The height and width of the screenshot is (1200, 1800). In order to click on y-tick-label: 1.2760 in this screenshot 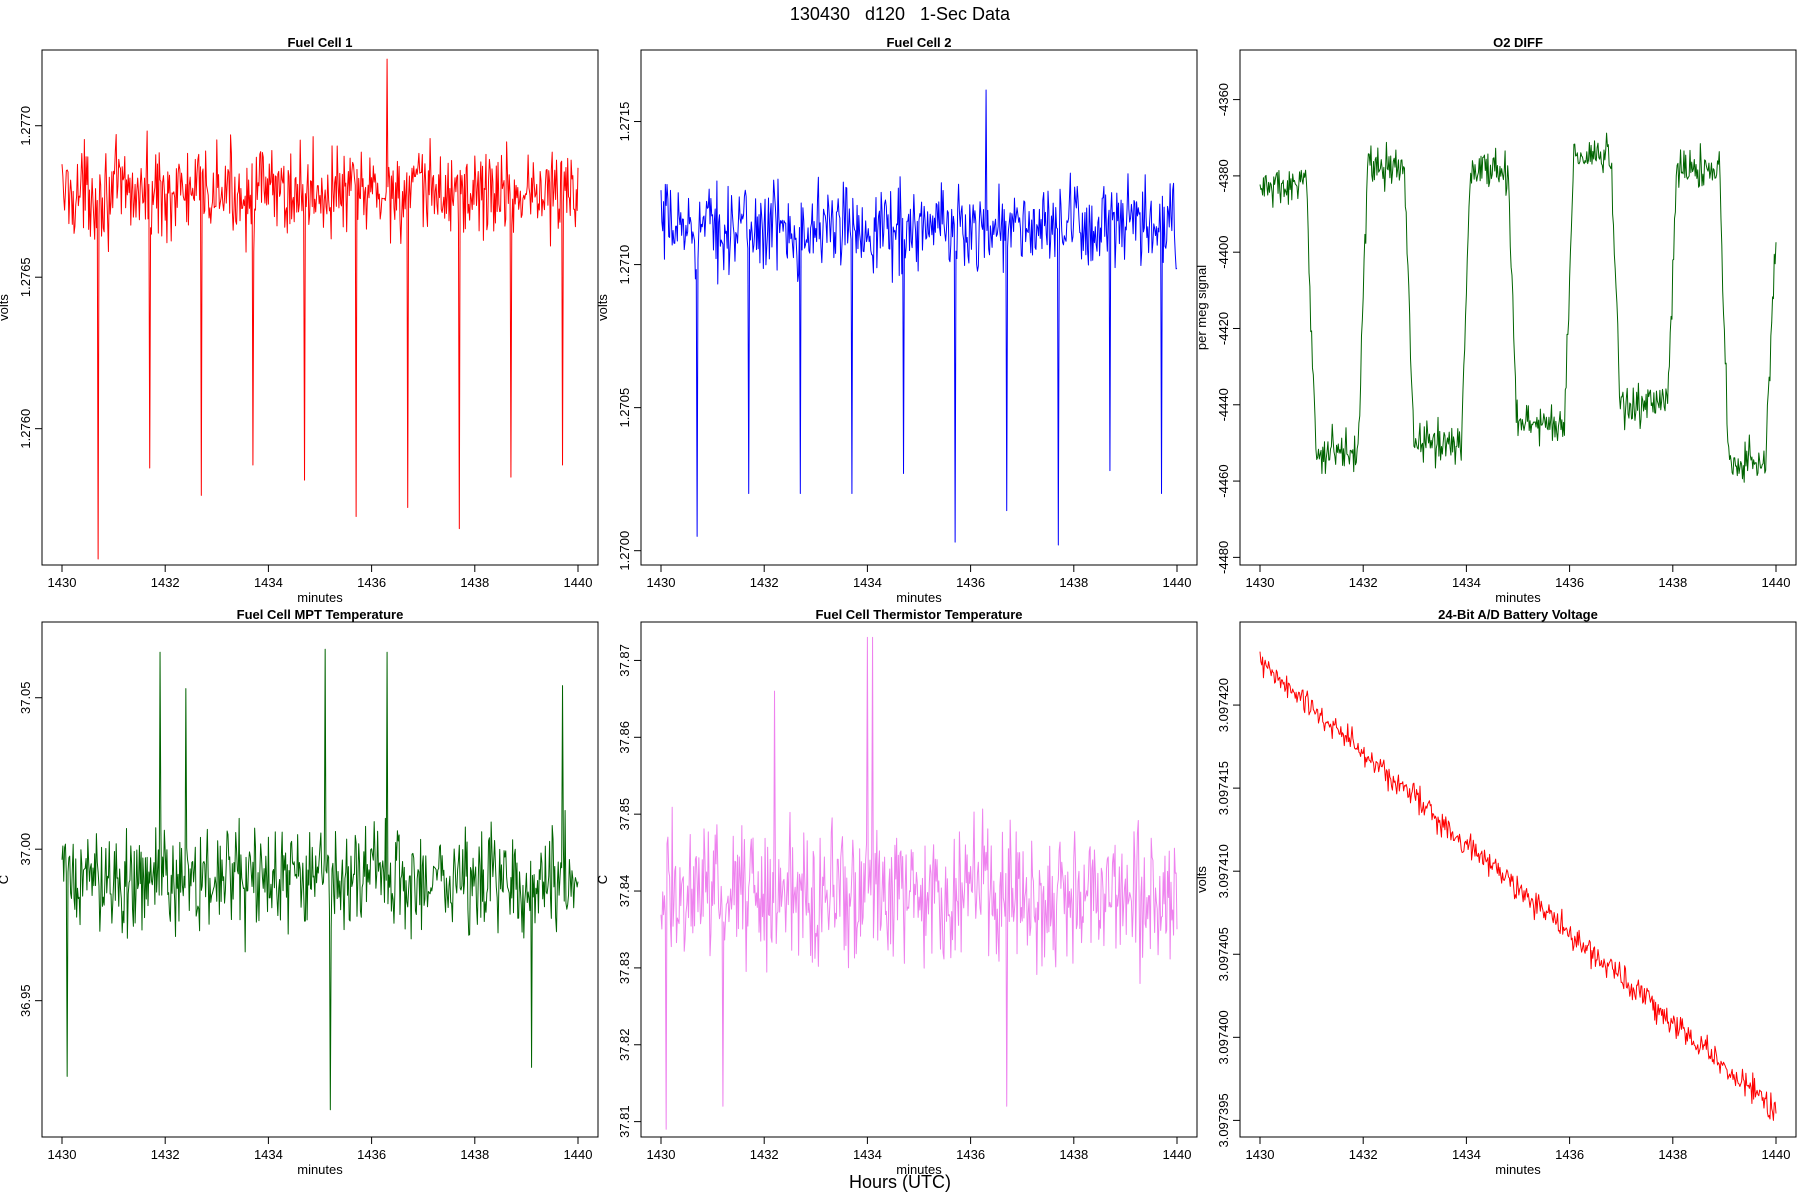, I will do `click(25, 429)`.